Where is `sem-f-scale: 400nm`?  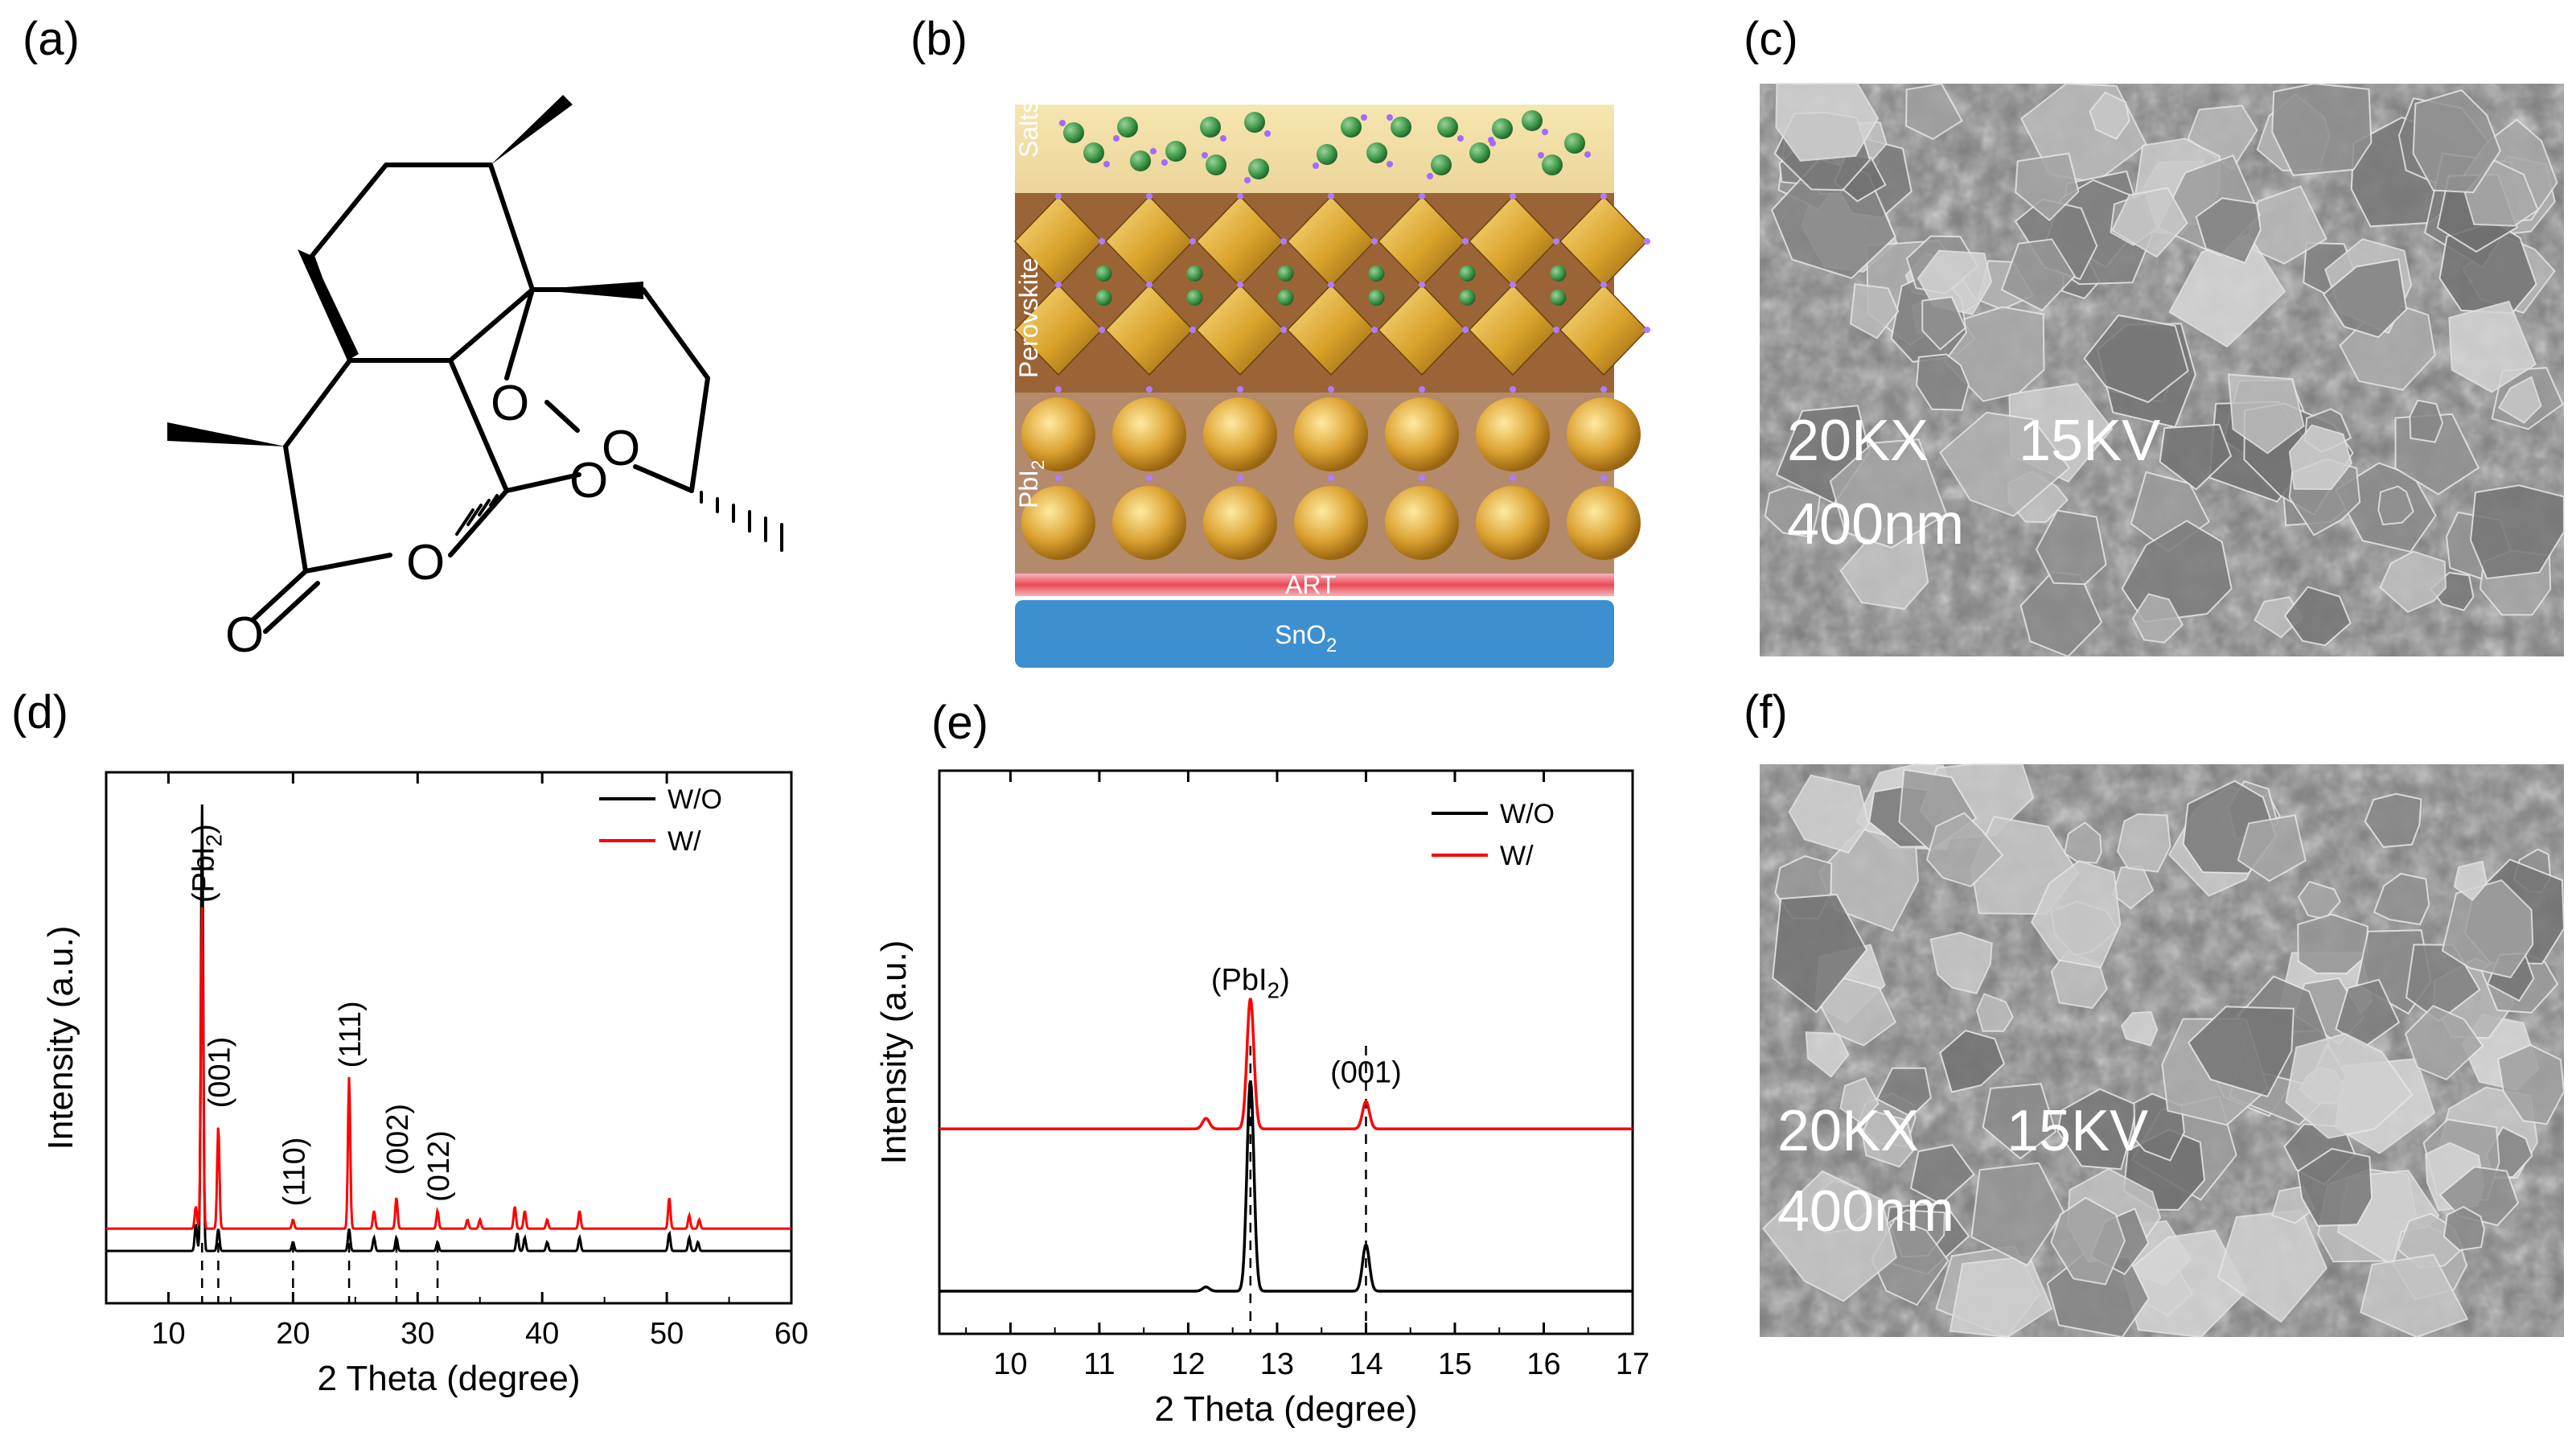
sem-f-scale: 400nm is located at coordinates (1865, 1212).